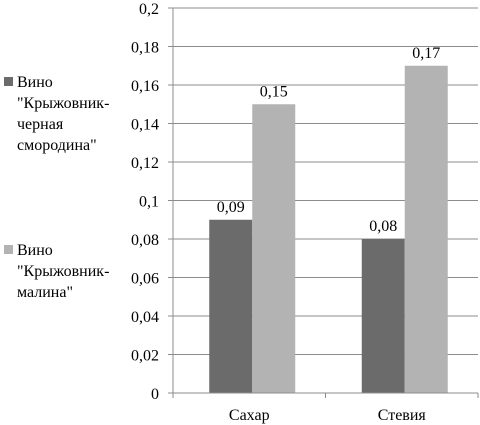  I want to click on y-tick-label: 0, so click(155, 394).